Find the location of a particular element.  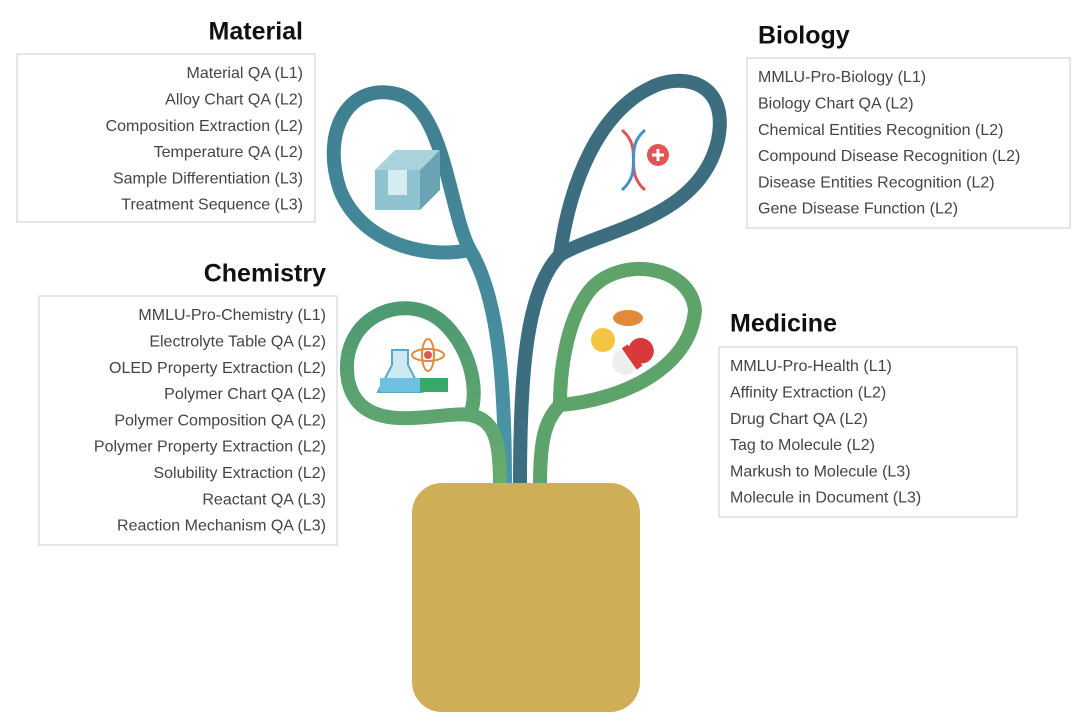

list-item: Drug Chart QA (L2) is located at coordinates (799, 419).